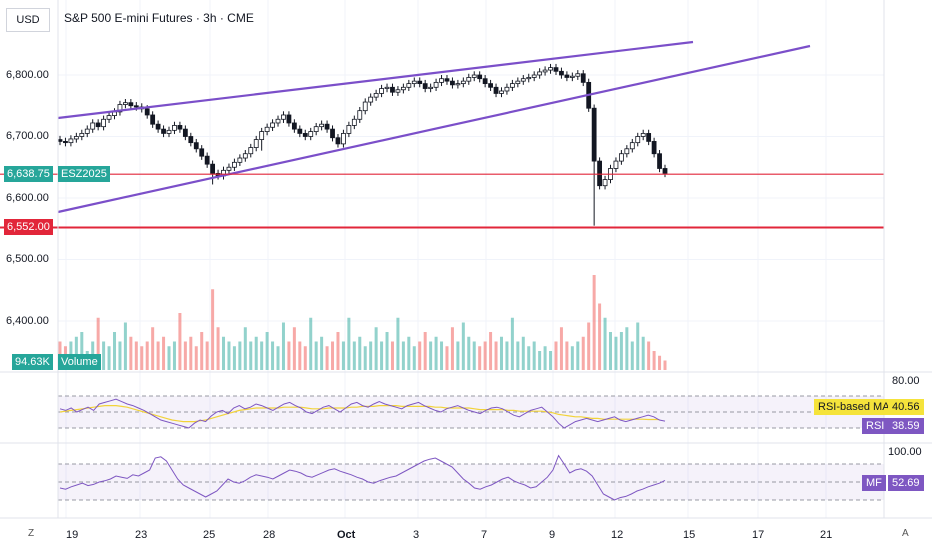 The width and height of the screenshot is (932, 550). I want to click on auto-scale-toggle: A, so click(905, 533).